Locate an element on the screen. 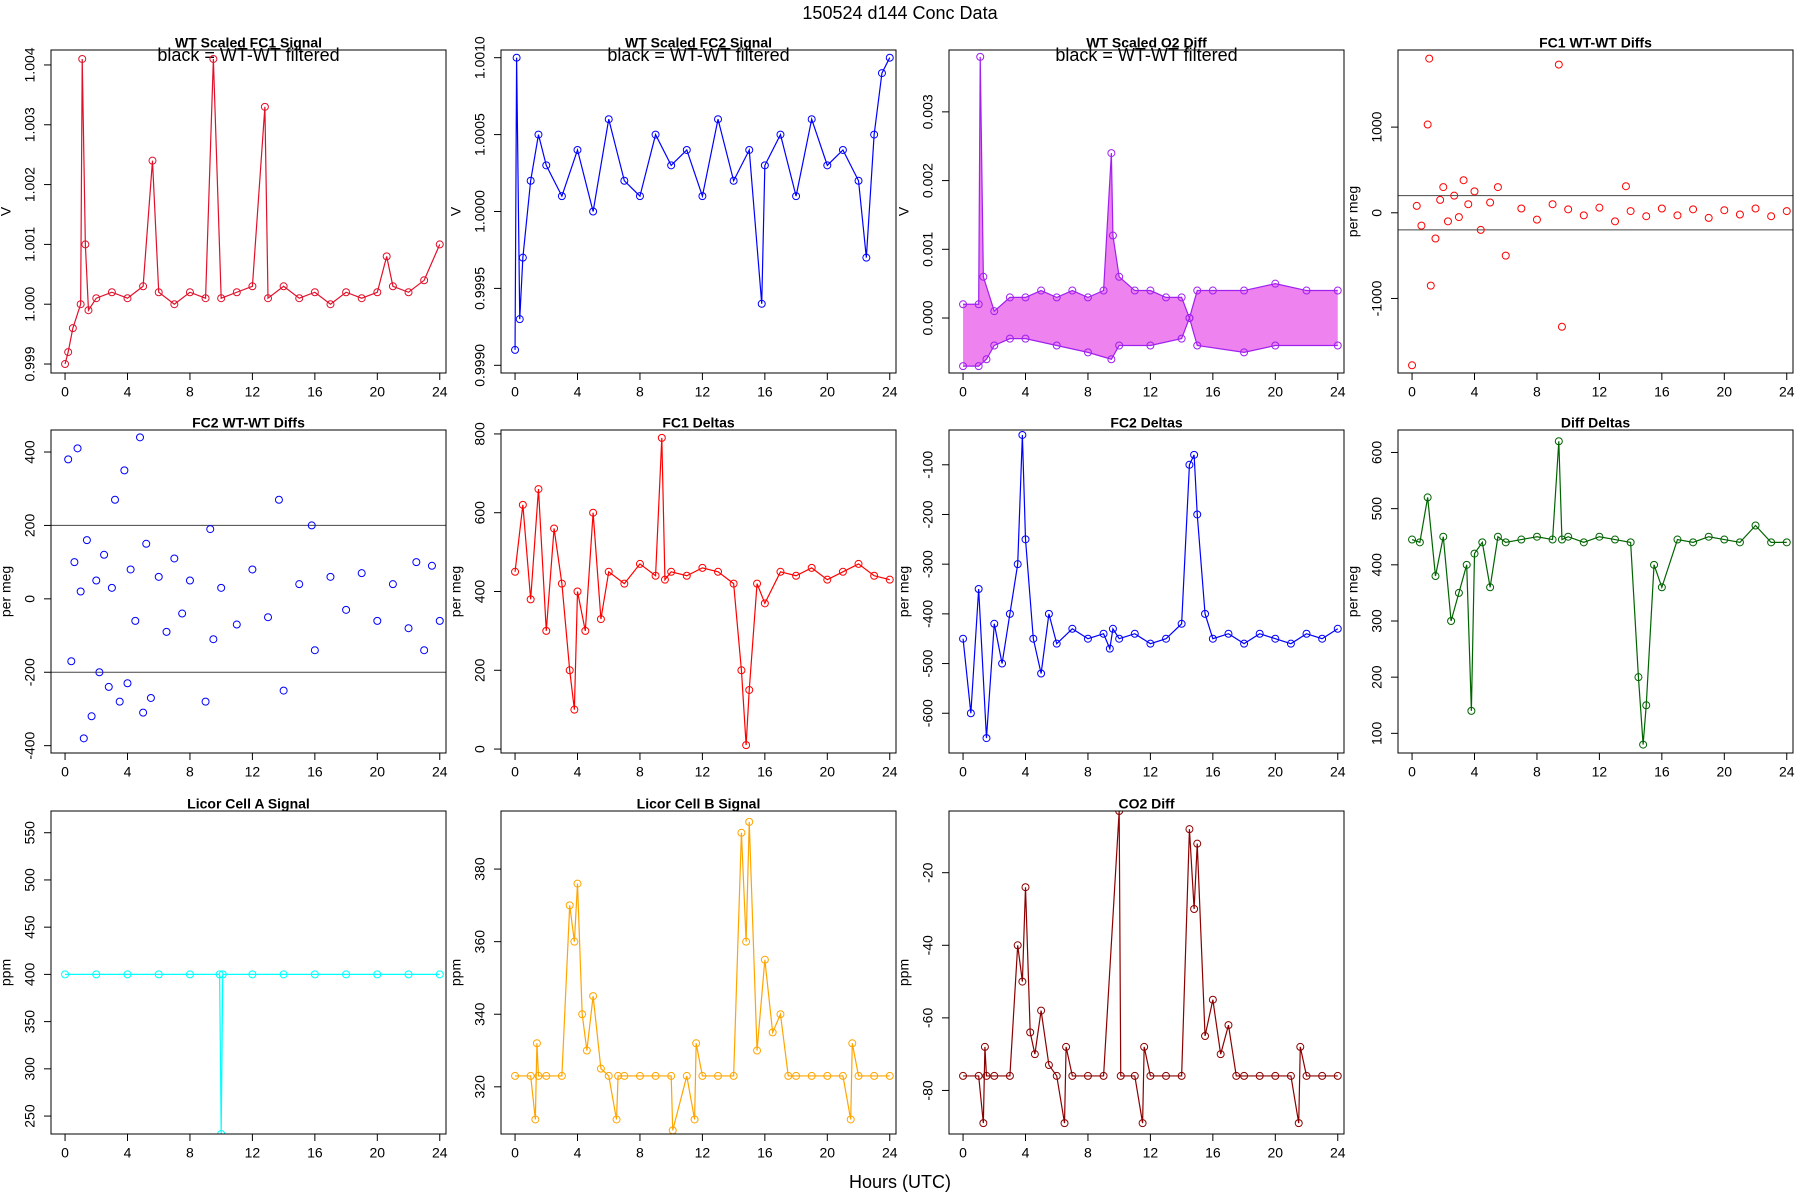  y-tick-label: -40 is located at coordinates (928, 945).